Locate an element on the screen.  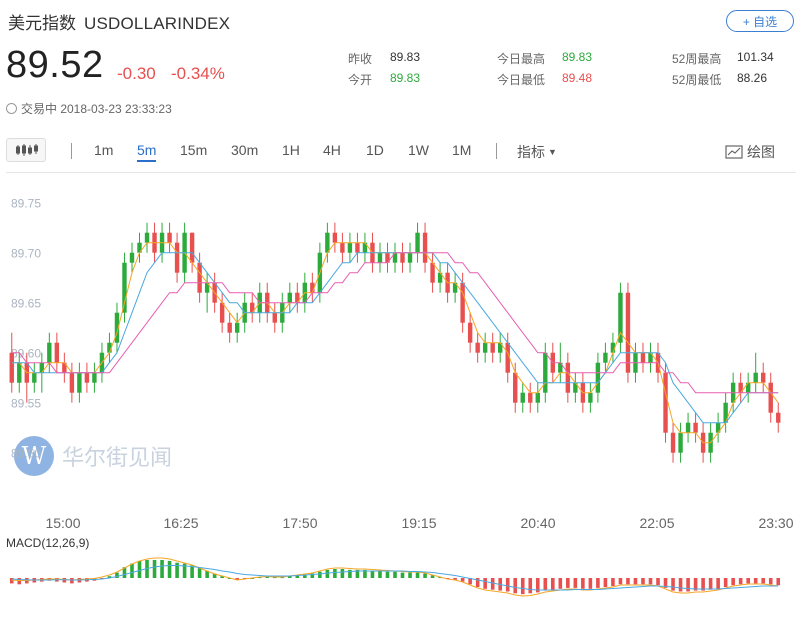
stat-label-52w-high: 52周最高 is located at coordinates (697, 59).